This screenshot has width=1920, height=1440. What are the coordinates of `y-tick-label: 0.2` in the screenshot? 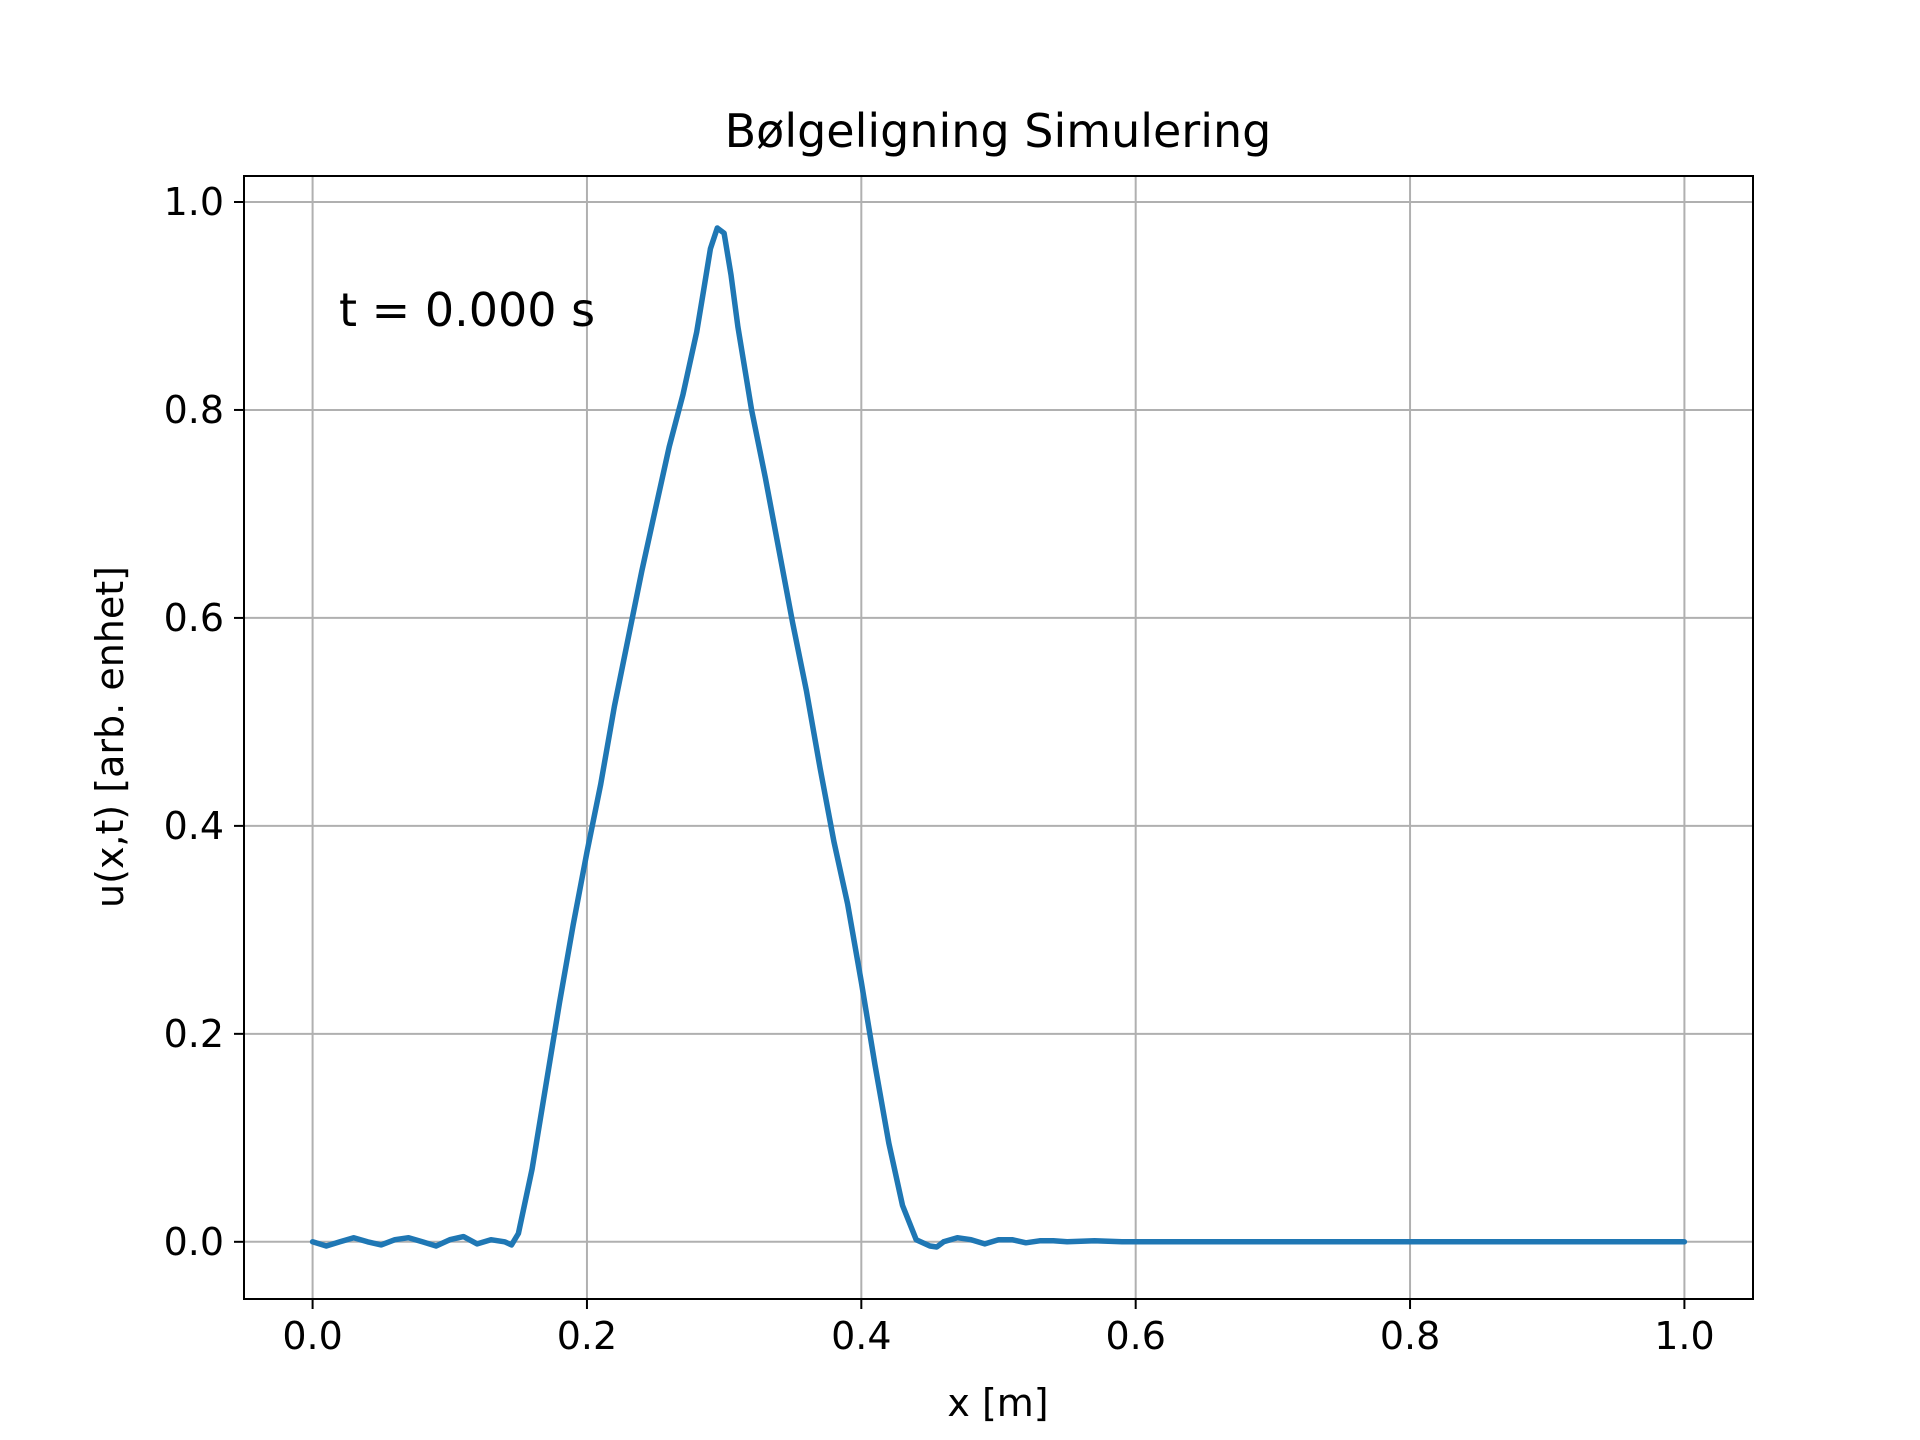 It's located at (194, 1034).